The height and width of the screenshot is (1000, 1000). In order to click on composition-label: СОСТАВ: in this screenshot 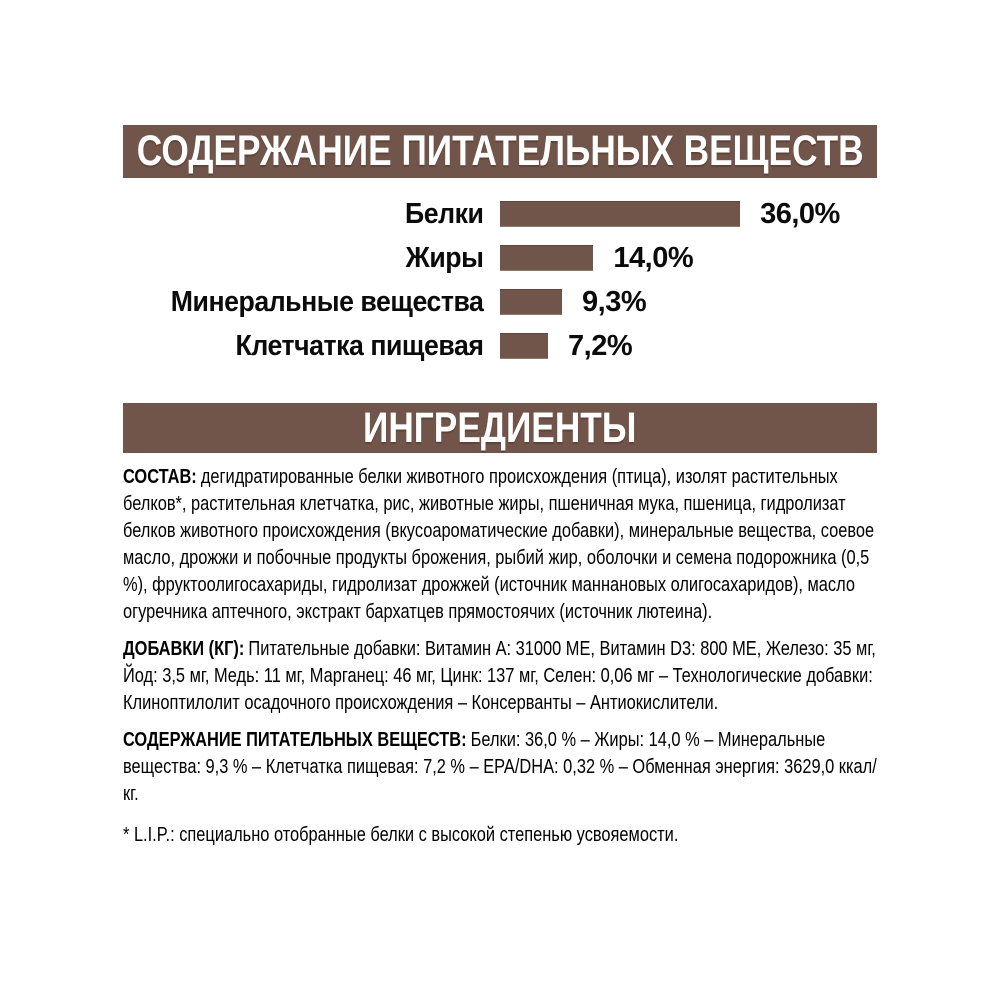, I will do `click(160, 477)`.